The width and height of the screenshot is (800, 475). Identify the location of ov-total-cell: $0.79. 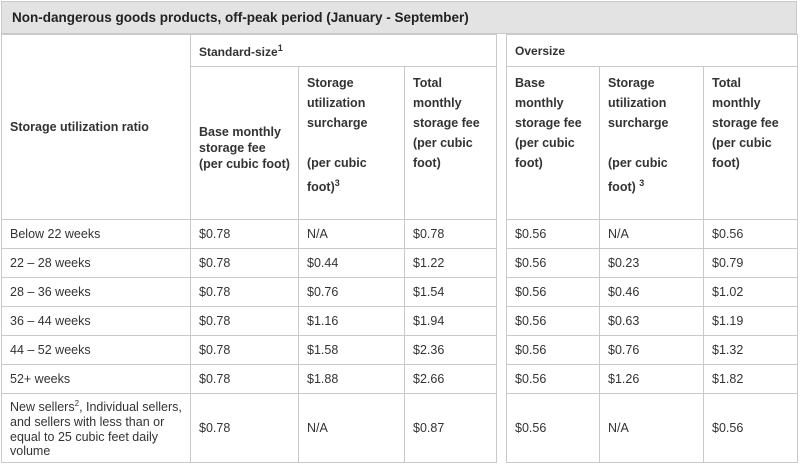
(751, 263).